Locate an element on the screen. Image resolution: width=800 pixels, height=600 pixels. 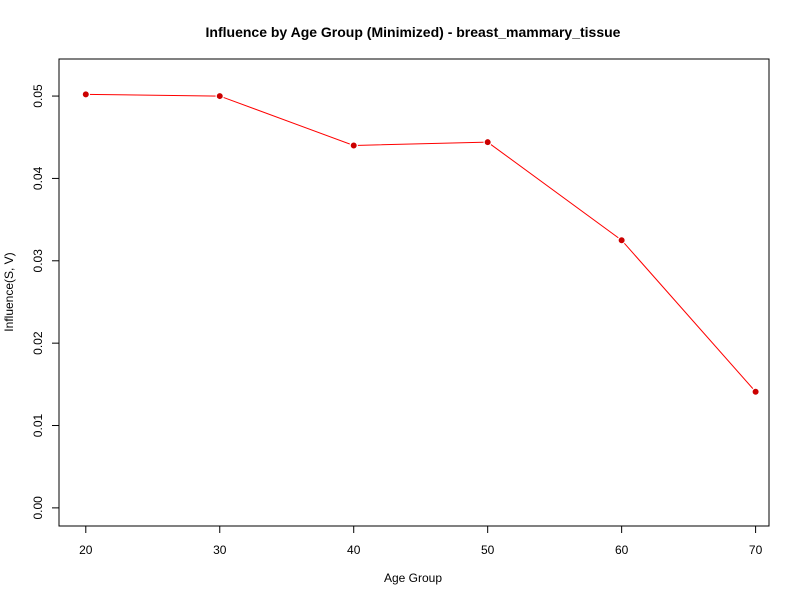
y-tick-label: 0.01 is located at coordinates (38, 426).